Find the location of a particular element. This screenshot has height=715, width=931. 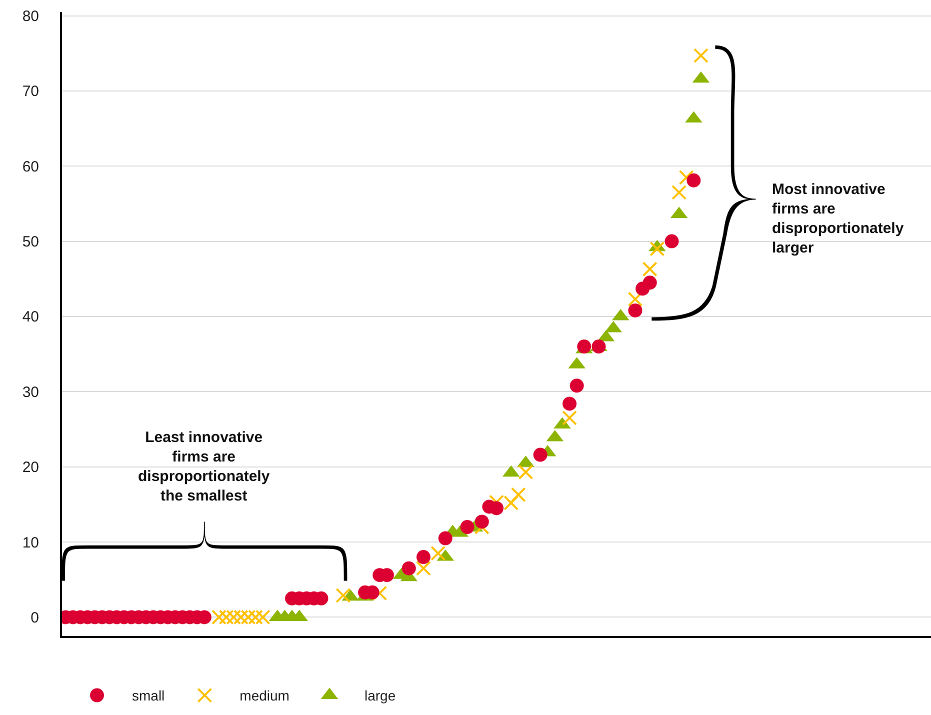

y-tick-label: 10 is located at coordinates (30, 543).